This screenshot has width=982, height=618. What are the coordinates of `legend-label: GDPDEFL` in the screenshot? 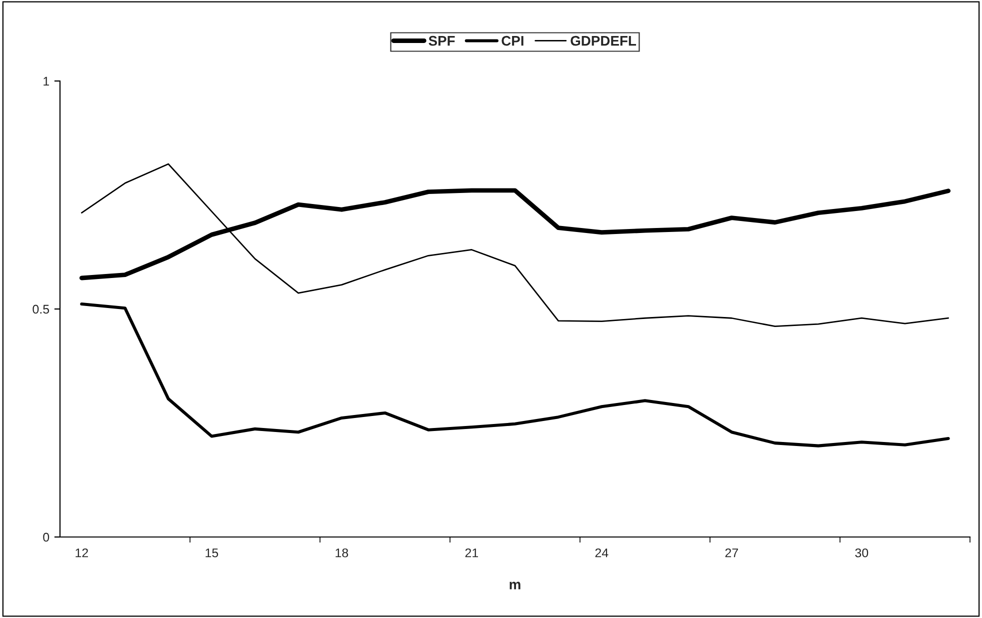 It's located at (603, 41).